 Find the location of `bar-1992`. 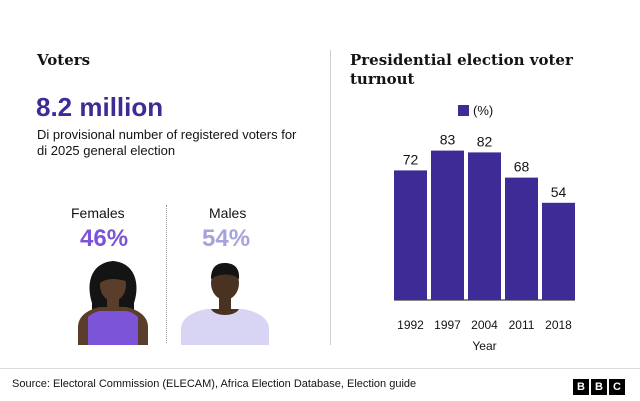

bar-1992 is located at coordinates (410, 235).